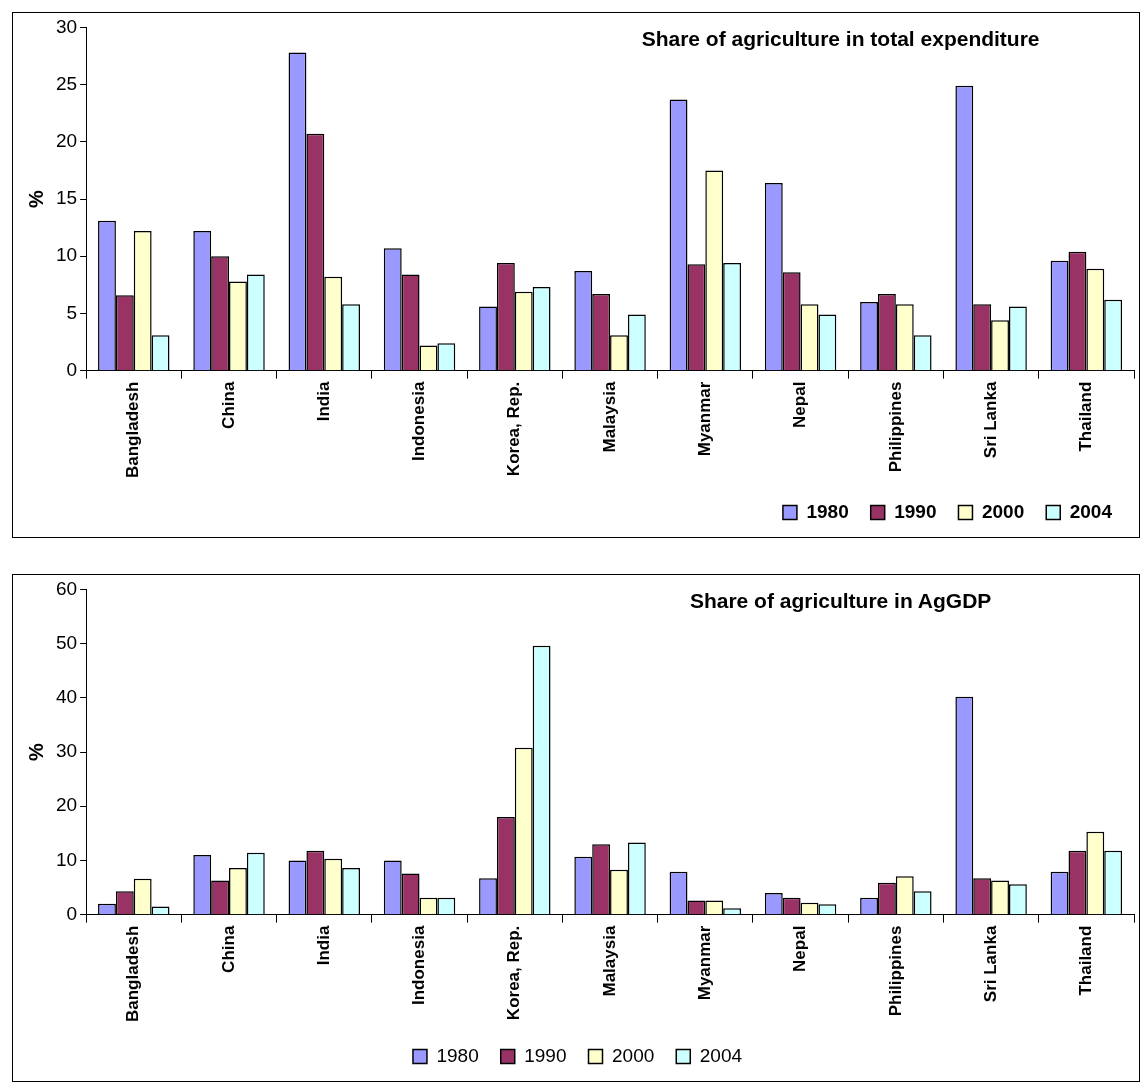  I want to click on y-tick-label: 5, so click(72, 312).